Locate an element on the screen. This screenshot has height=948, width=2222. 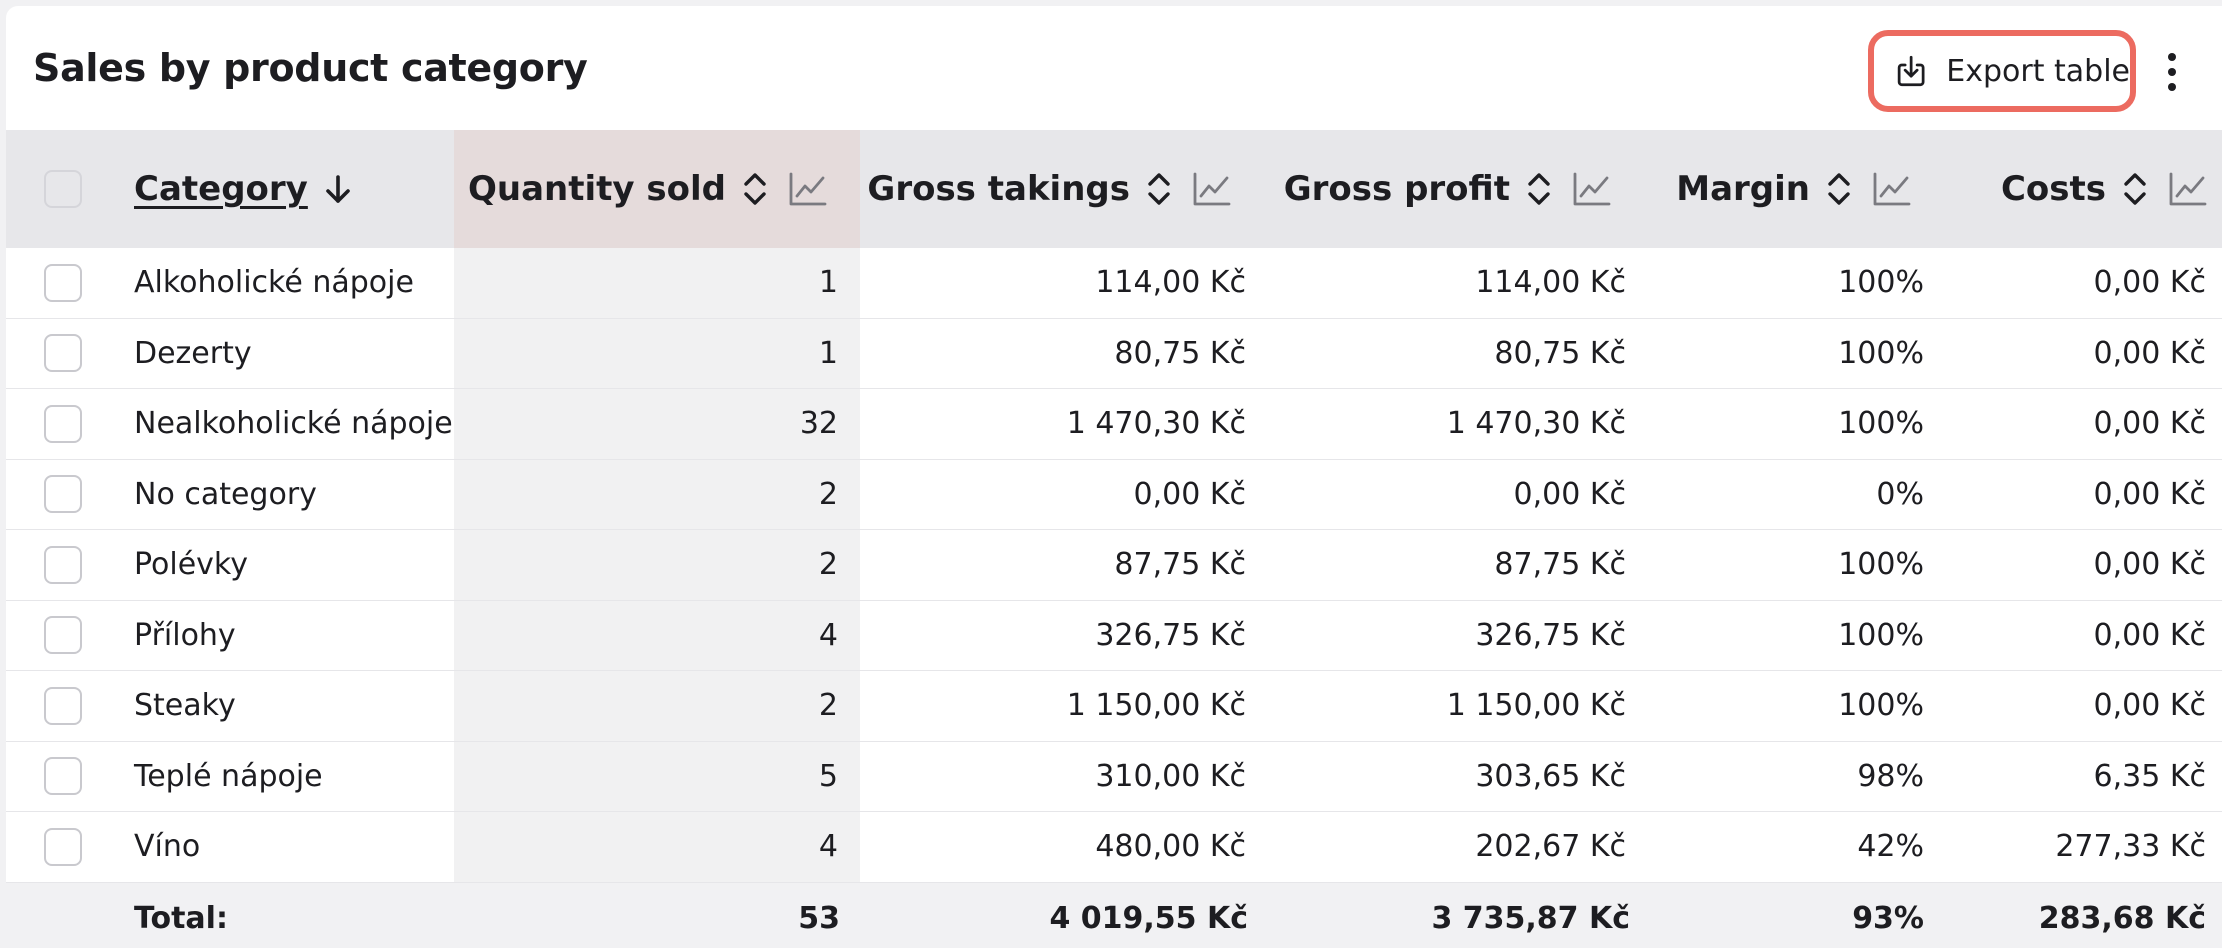
export-table-button: Export table is located at coordinates (2002, 71).